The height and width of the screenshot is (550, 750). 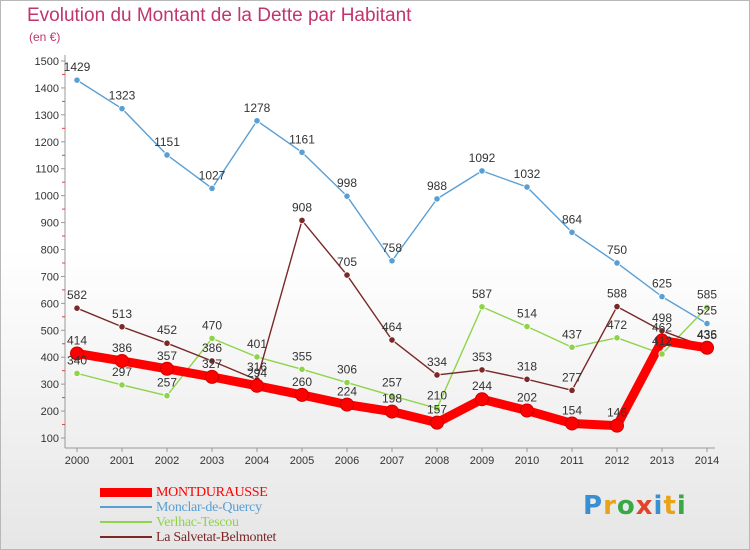 I want to click on data-label: 470, so click(x=212, y=325).